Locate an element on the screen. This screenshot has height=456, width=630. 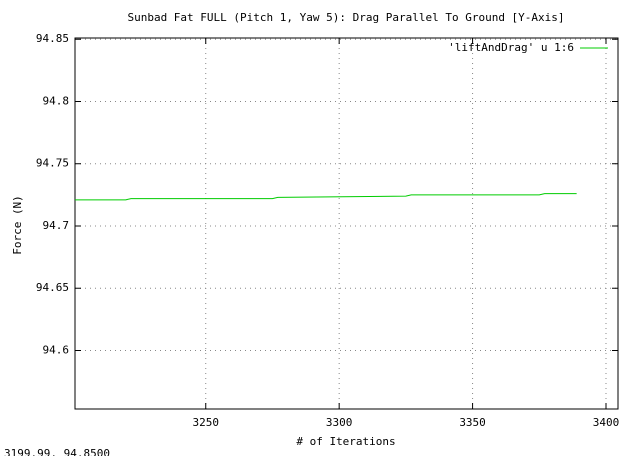
x-tick-label: 3350 is located at coordinates (472, 422).